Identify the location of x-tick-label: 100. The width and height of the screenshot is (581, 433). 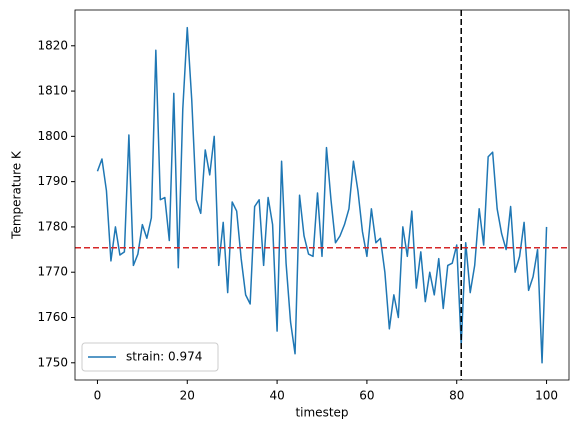
(546, 396).